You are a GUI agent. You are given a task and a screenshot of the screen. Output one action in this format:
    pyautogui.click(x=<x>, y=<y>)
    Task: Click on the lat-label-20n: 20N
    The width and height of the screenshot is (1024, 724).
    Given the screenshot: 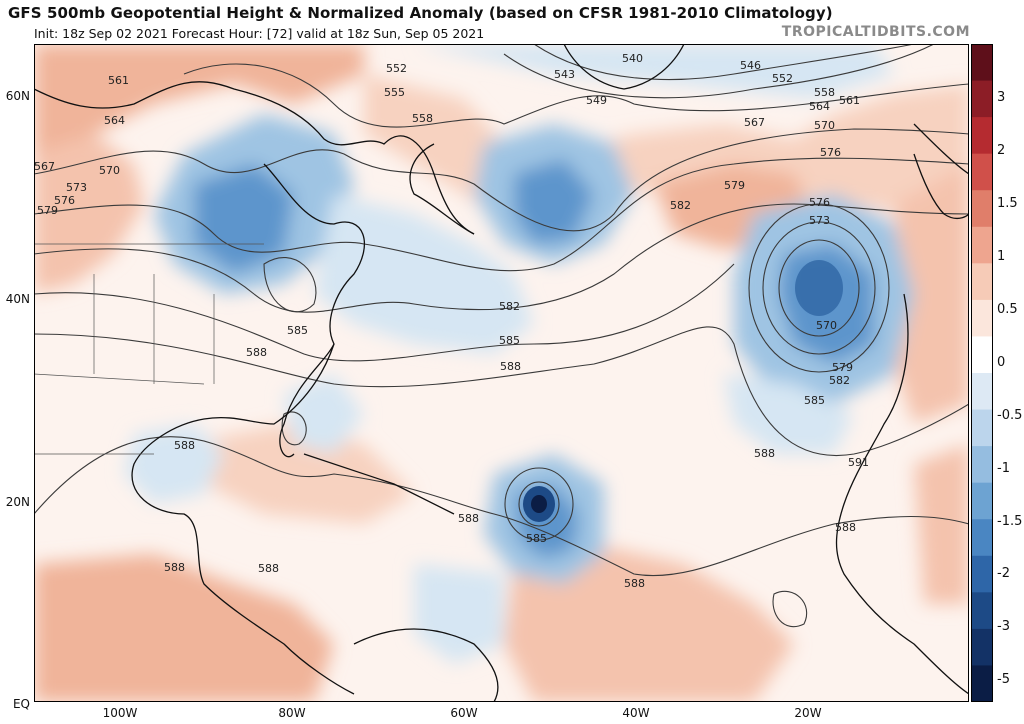 What is the action you would take?
    pyautogui.click(x=17, y=502)
    